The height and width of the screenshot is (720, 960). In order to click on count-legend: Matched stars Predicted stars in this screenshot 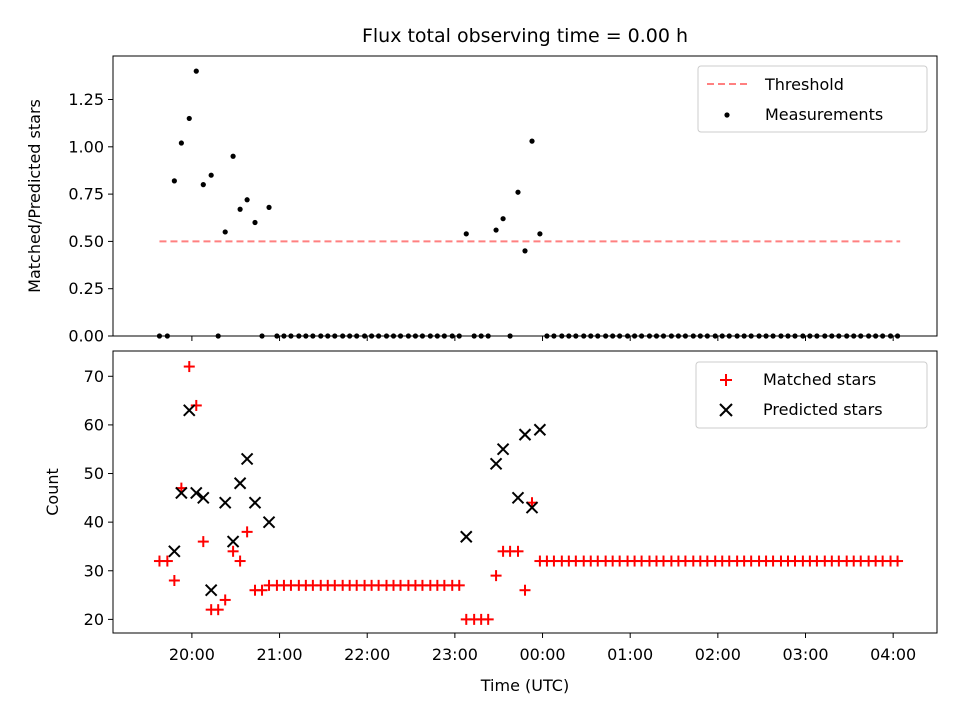, I will do `click(811, 395)`.